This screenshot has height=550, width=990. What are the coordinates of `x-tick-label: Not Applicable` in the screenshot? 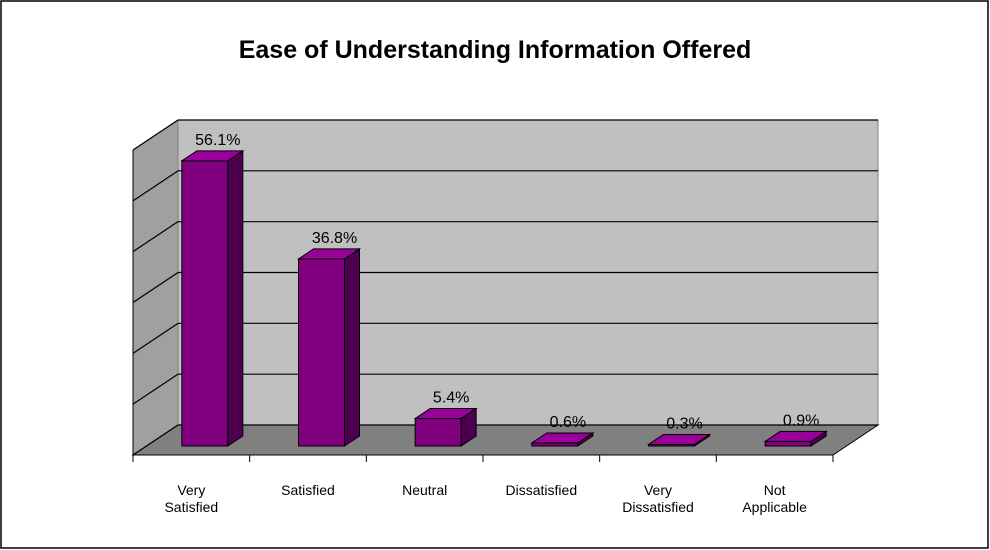 It's located at (774, 498).